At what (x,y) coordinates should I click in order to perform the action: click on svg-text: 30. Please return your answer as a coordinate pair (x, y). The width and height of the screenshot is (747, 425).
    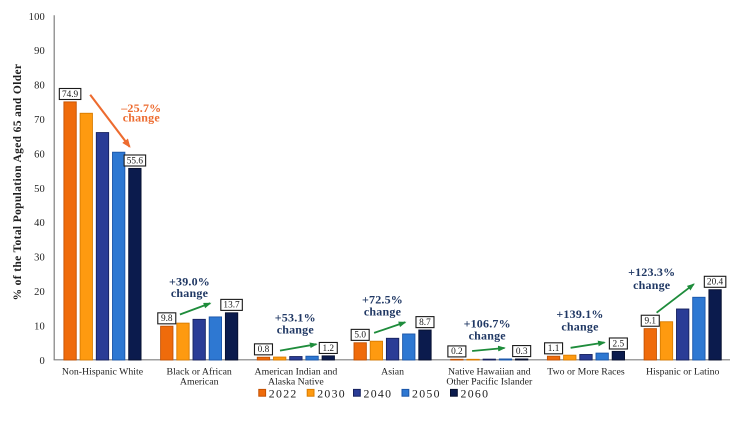
    Looking at the image, I should click on (39, 258).